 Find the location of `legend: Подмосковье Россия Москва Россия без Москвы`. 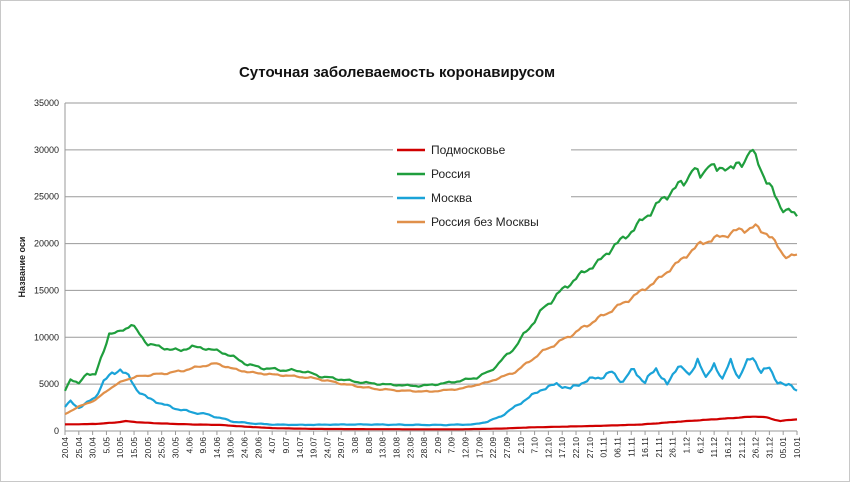

legend: Подмосковье Россия Москва Россия без Москвы is located at coordinates (482, 183).